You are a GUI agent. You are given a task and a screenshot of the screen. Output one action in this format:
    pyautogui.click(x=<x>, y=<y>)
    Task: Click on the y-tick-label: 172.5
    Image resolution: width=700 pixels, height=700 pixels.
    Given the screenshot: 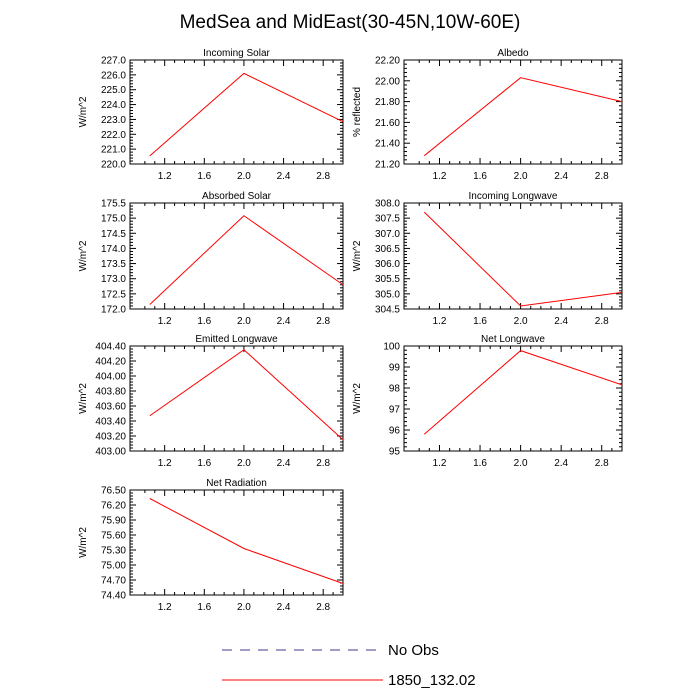 What is the action you would take?
    pyautogui.click(x=113, y=294)
    